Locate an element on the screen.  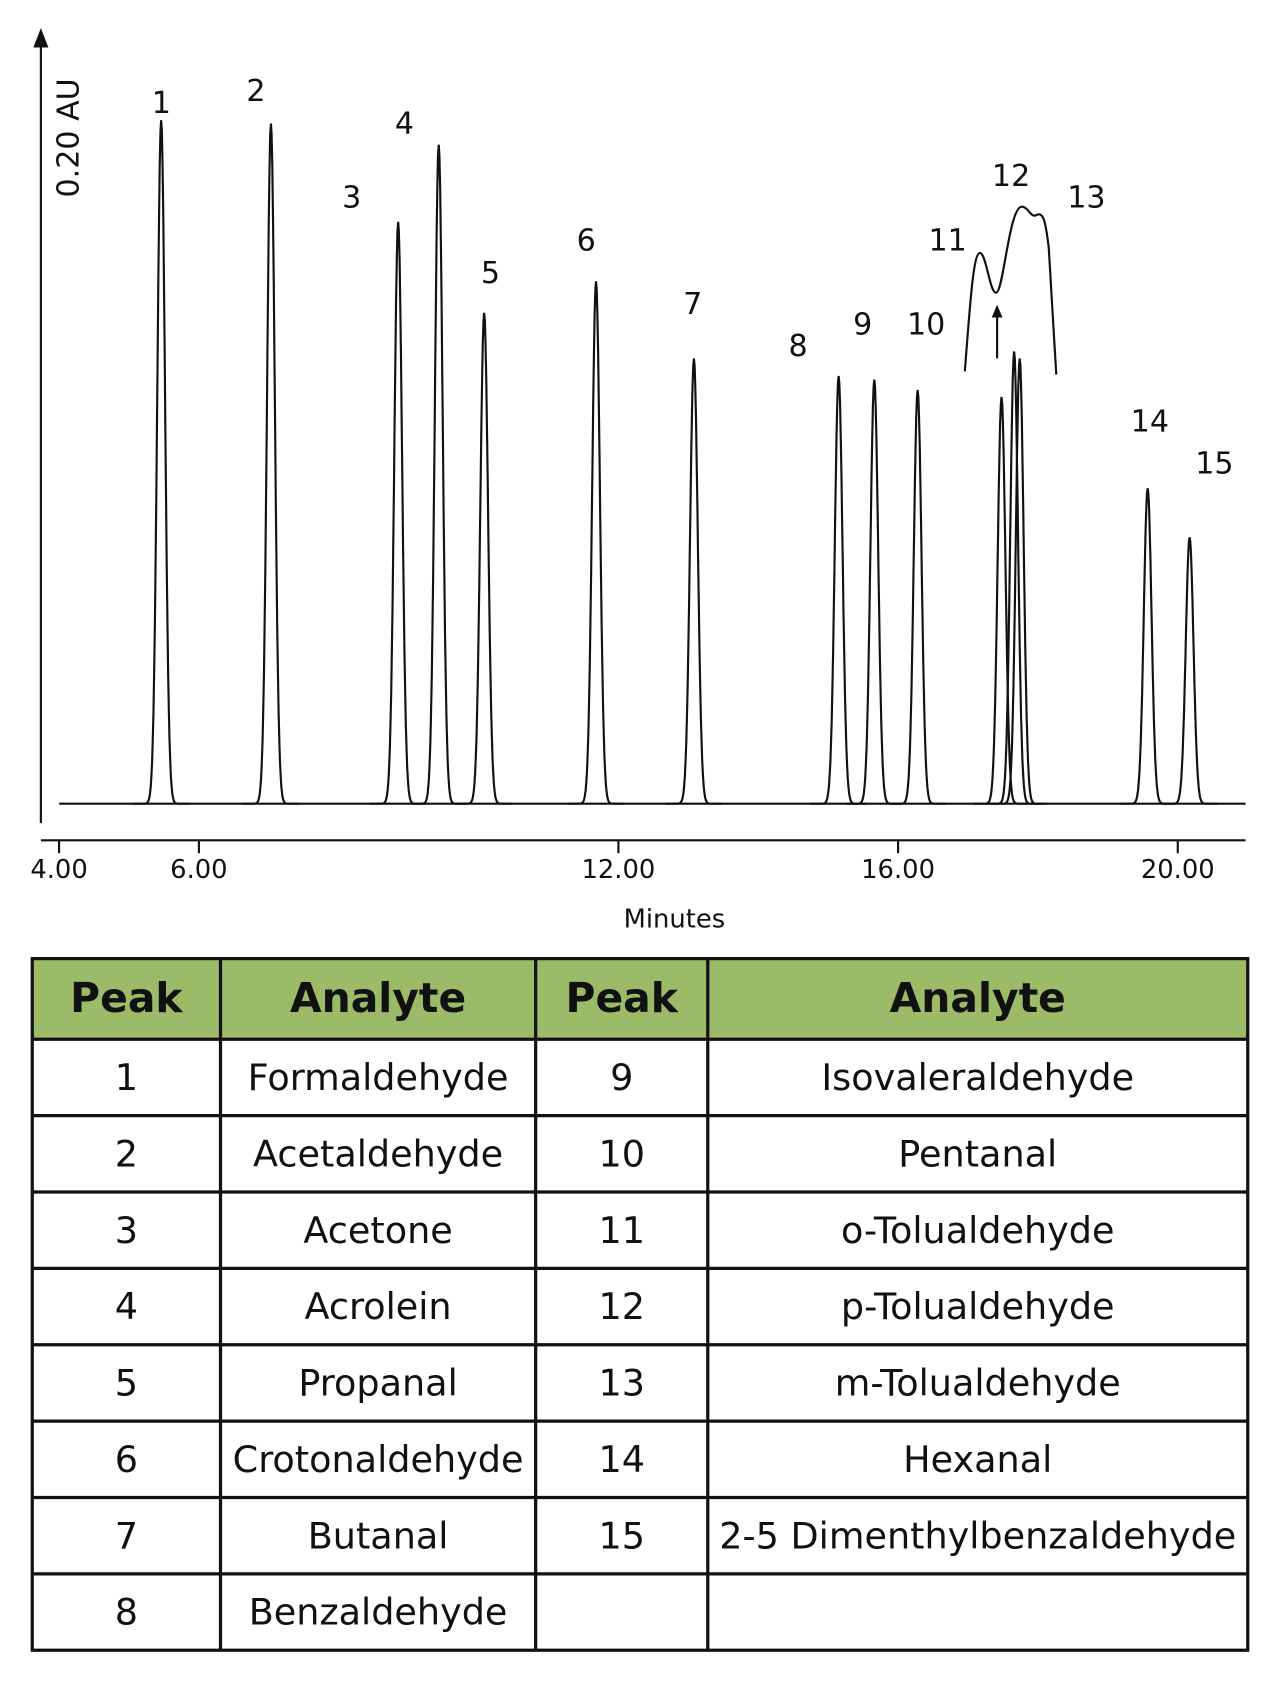
peak-label: 14 is located at coordinates (1150, 421).